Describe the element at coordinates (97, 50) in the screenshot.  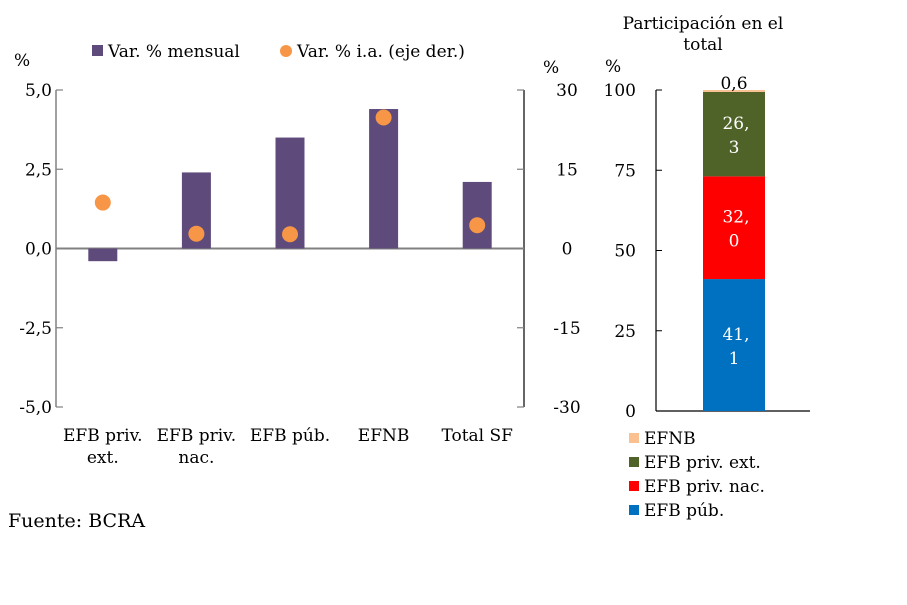
I see `legend-swatch-monthly` at that location.